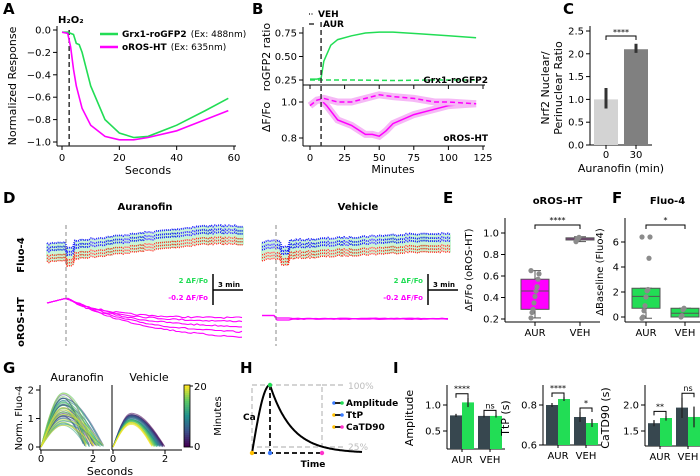 The height and width of the screenshot is (476, 700). What do you see at coordinates (219, 35) in the screenshot?
I see `a-legend-suffix: (Ex: 488nm)` at bounding box center [219, 35].